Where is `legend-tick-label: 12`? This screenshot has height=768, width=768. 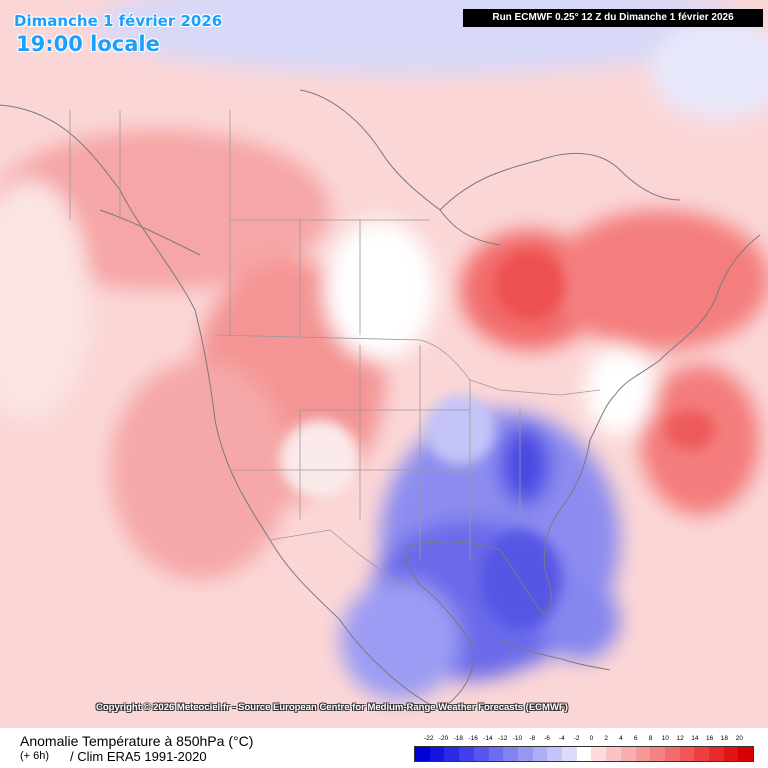 legend-tick-label: 12 is located at coordinates (680, 738).